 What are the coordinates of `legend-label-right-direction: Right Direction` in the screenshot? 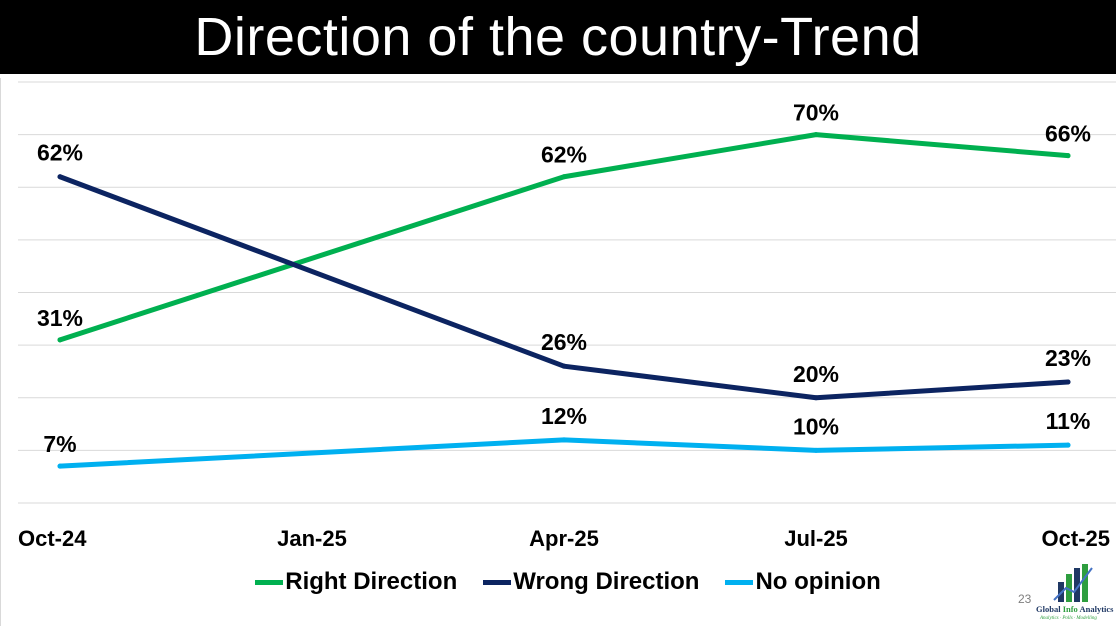 It's located at (371, 581).